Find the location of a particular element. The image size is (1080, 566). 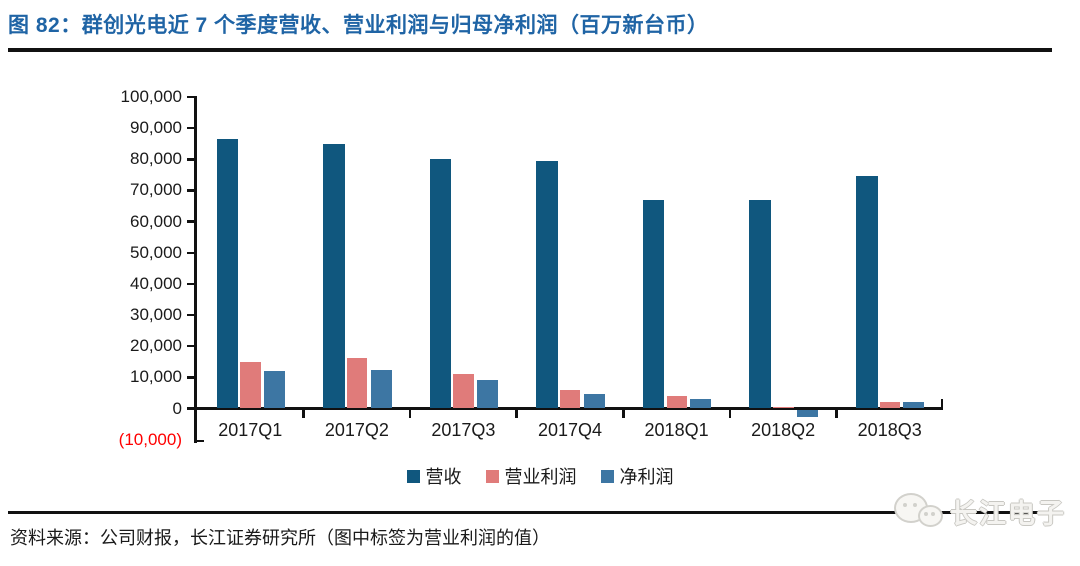

legend-item: 营收 is located at coordinates (434, 476).